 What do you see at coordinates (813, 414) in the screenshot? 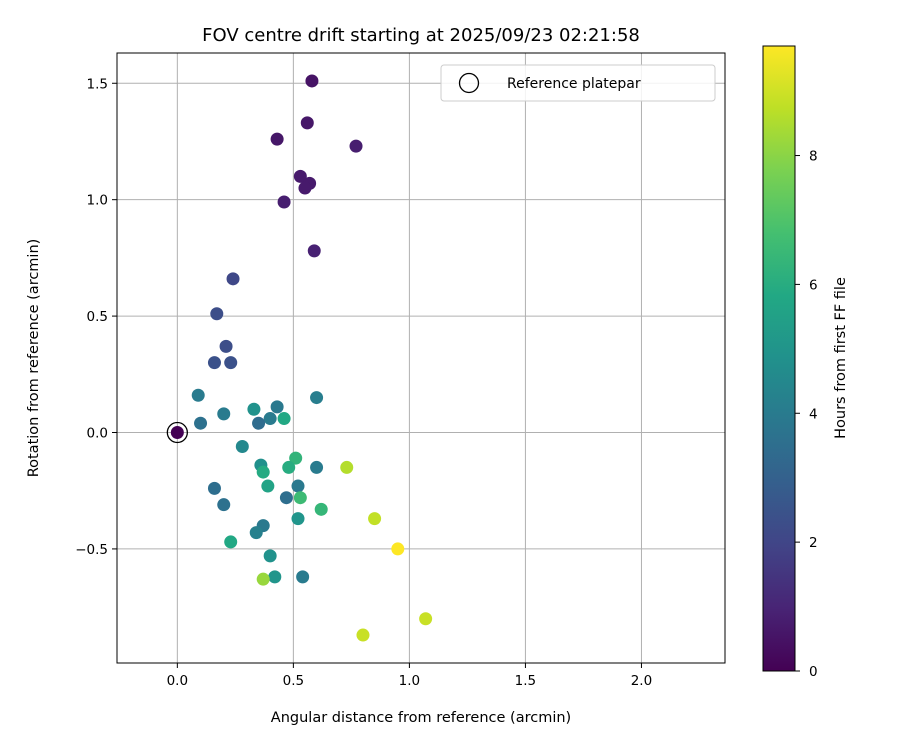
I see `colorbar-tick-label: 4` at bounding box center [813, 414].